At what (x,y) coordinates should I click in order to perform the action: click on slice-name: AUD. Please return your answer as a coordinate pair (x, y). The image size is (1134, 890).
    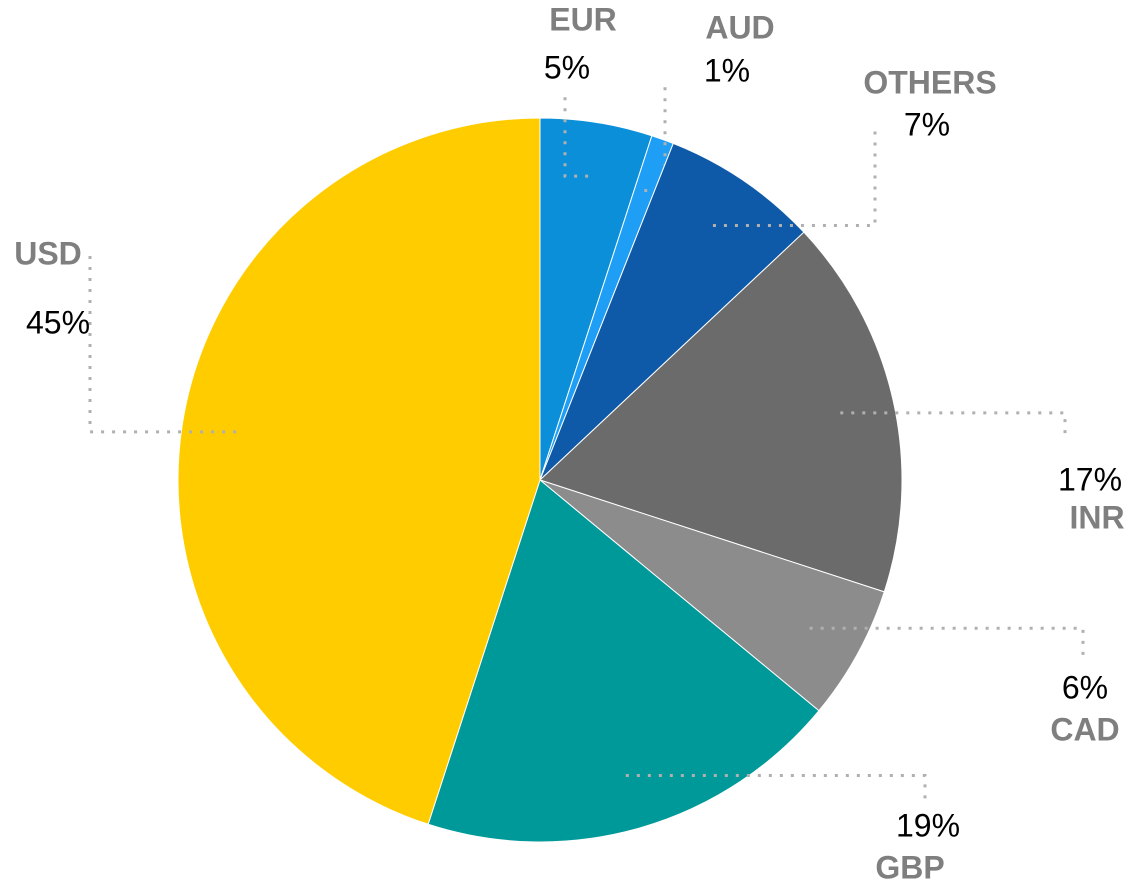
    Looking at the image, I should click on (739, 27).